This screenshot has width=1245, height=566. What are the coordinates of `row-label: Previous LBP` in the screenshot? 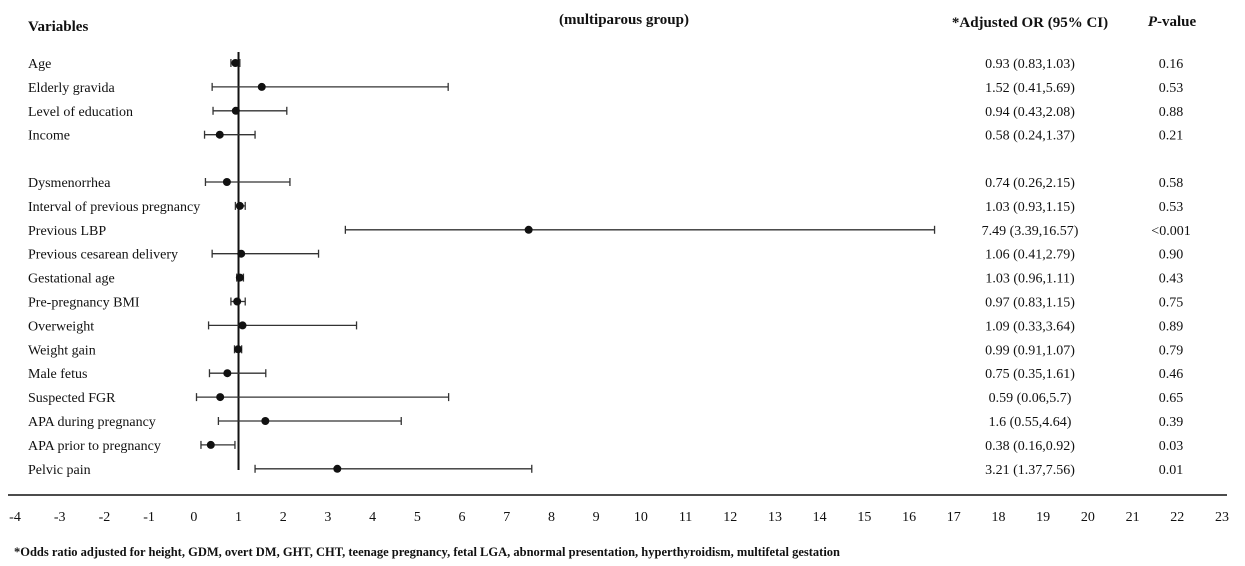 It's located at (67, 231).